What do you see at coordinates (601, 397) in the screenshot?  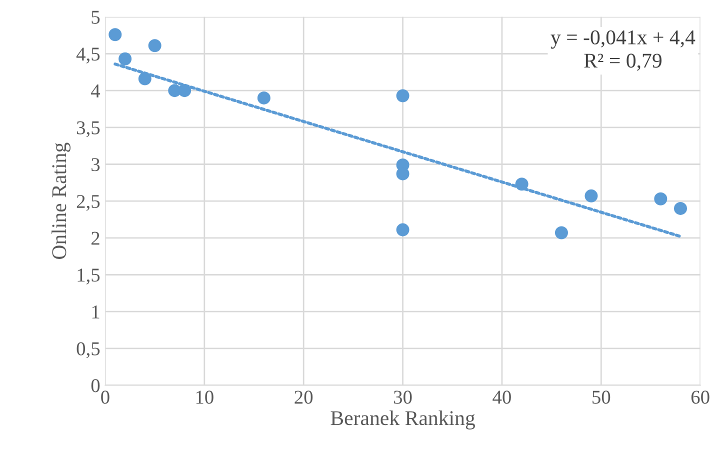 I see `x-tick-label: 50` at bounding box center [601, 397].